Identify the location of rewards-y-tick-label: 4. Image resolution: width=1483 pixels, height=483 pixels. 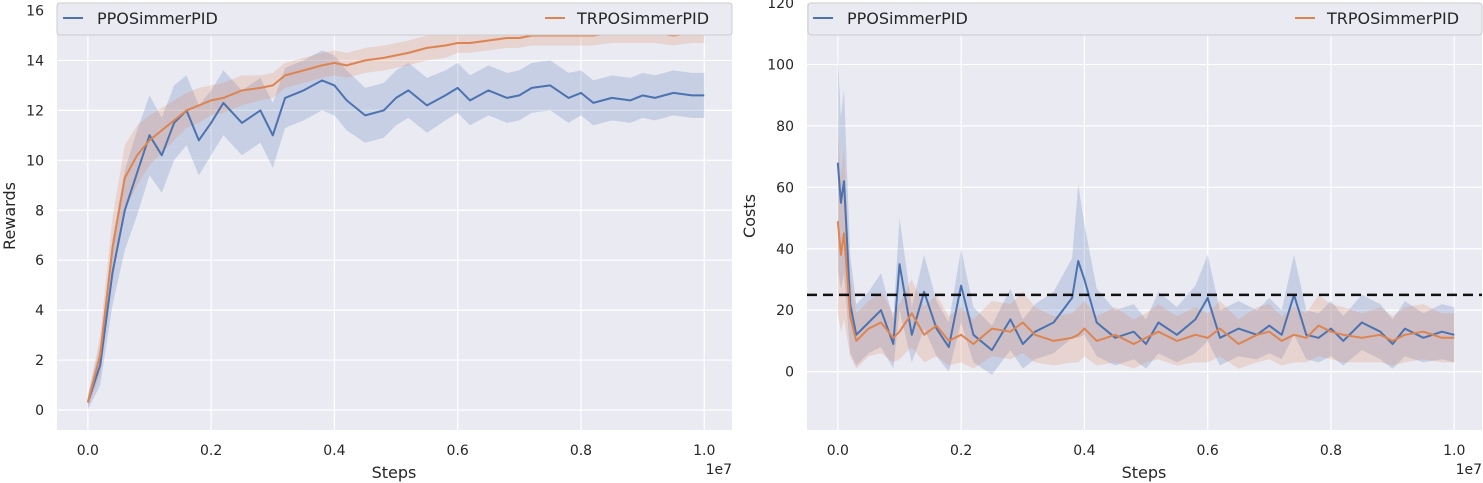
(39, 311).